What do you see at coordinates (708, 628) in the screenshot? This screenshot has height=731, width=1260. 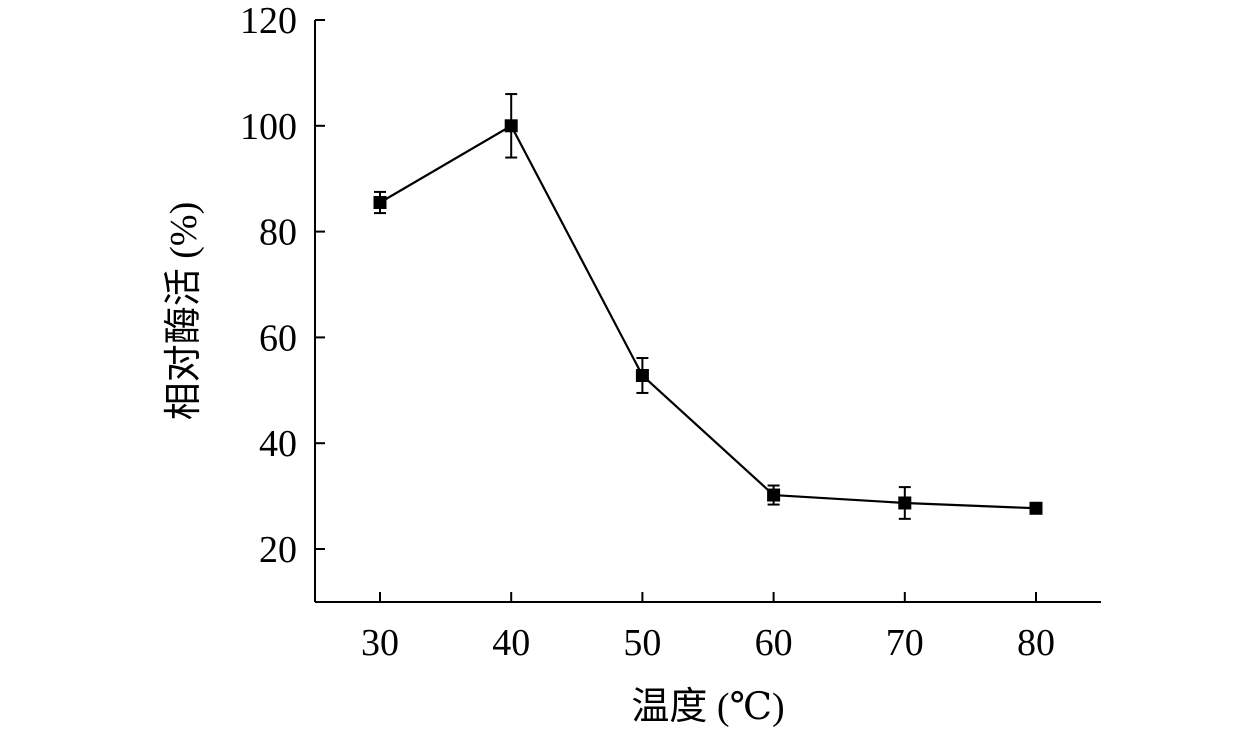 I see `x-ticks: 30 40 50 60 70 80` at bounding box center [708, 628].